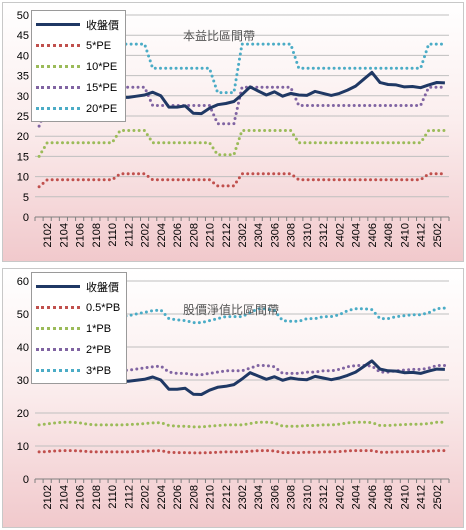 The image size is (466, 530). I want to click on legend-label: 2*PB, so click(99, 349).